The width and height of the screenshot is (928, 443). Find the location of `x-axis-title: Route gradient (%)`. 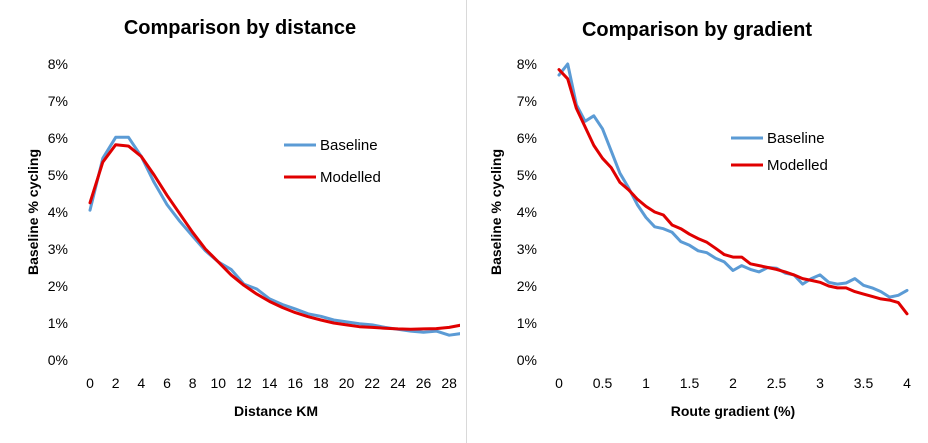

x-axis-title: Route gradient (%) is located at coordinates (733, 411).